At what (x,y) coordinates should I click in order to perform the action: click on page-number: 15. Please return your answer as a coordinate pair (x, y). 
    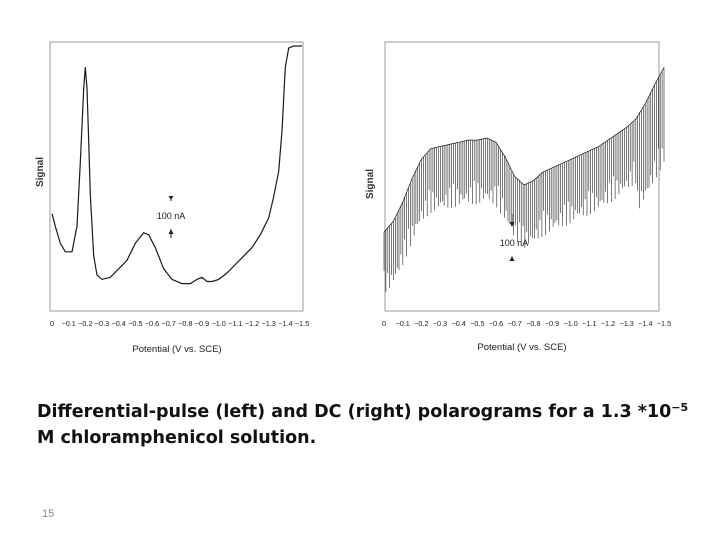
    Looking at the image, I should click on (48, 514).